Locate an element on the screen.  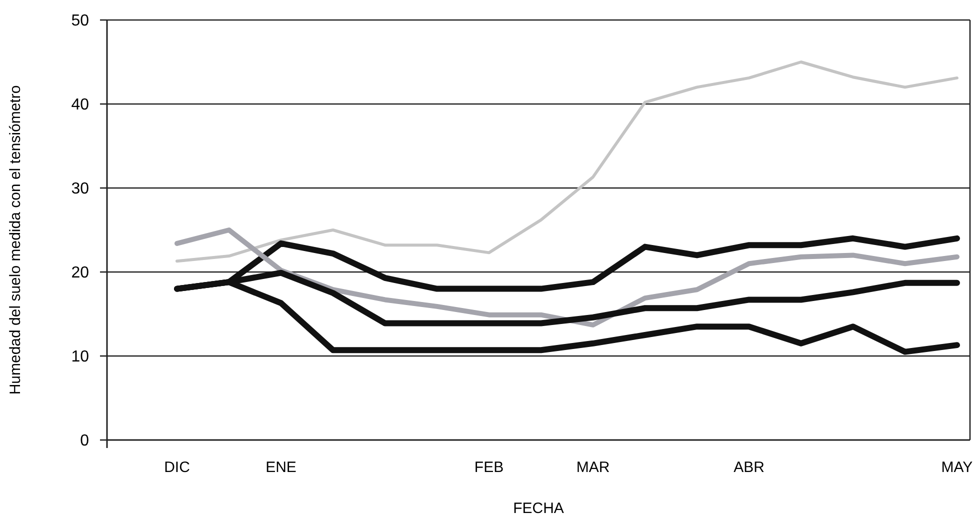
x-tick-label: ABR is located at coordinates (749, 467).